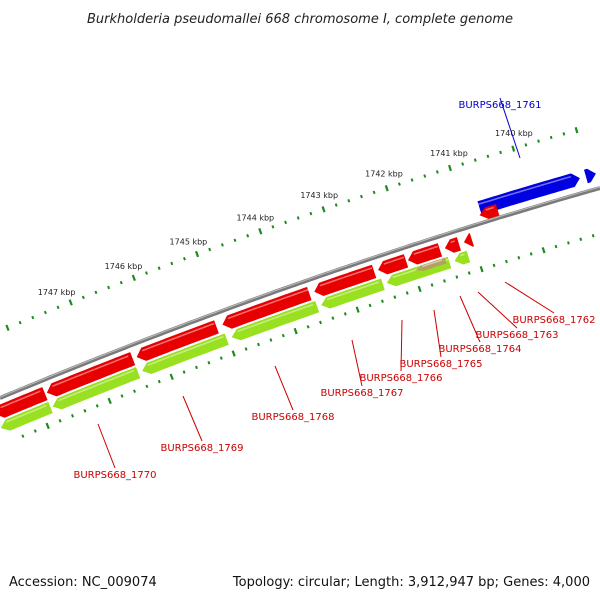  I want to click on tick-label: 1741 kbp, so click(449, 153).